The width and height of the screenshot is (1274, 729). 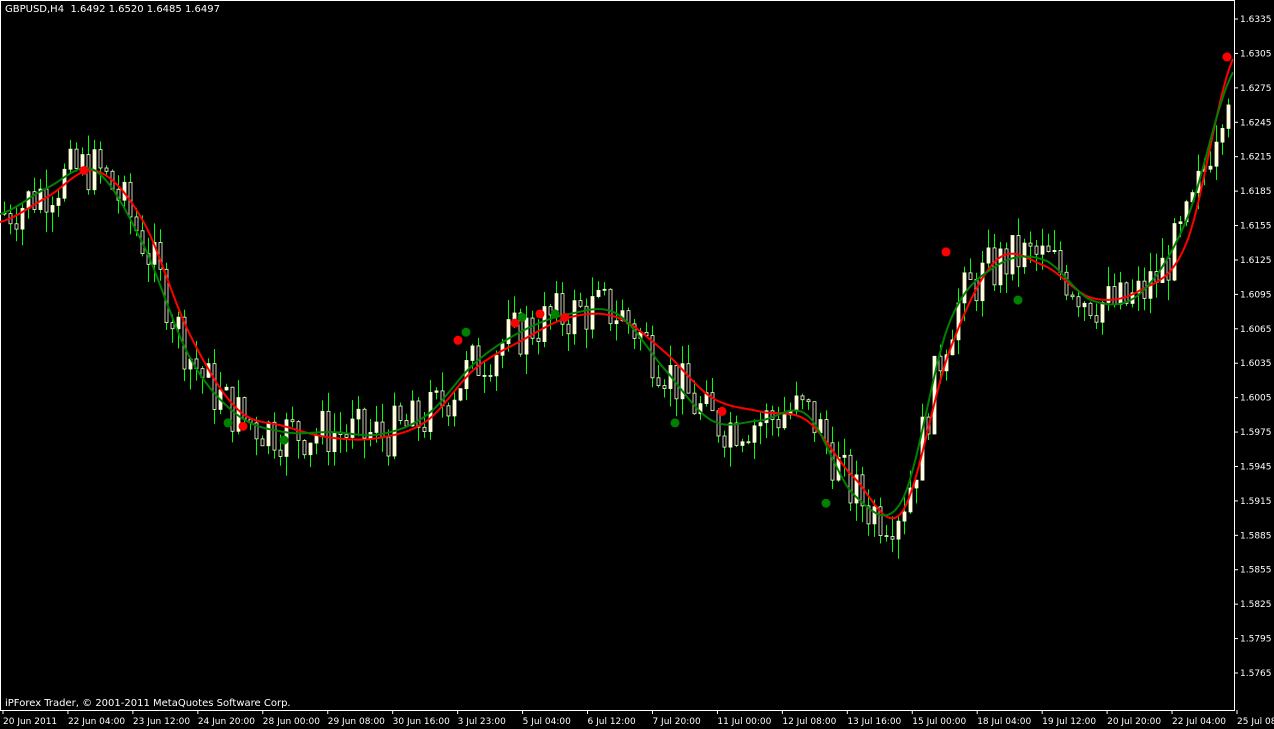 I want to click on y-tick-label: 1.6245, so click(x=1256, y=123).